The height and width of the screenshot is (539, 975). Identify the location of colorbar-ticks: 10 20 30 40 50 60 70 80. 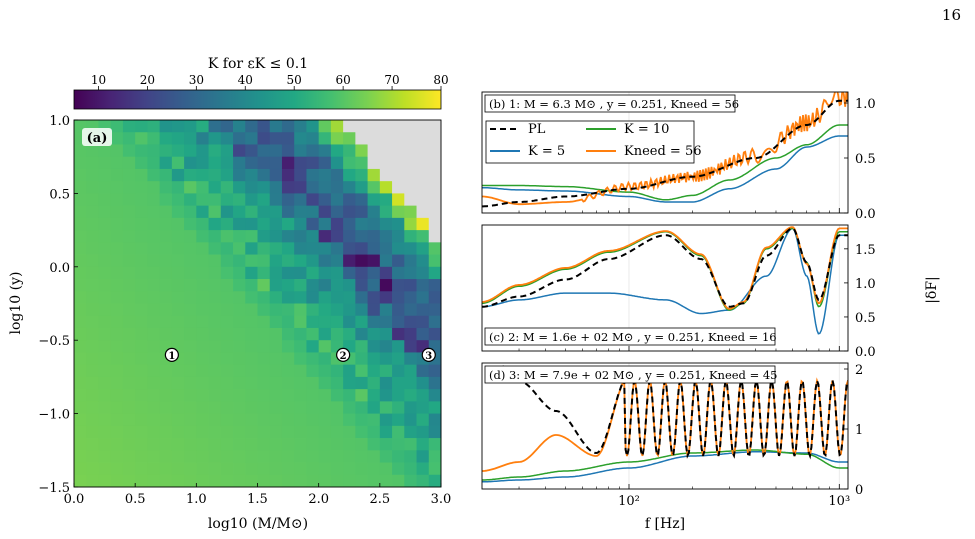
(270, 81).